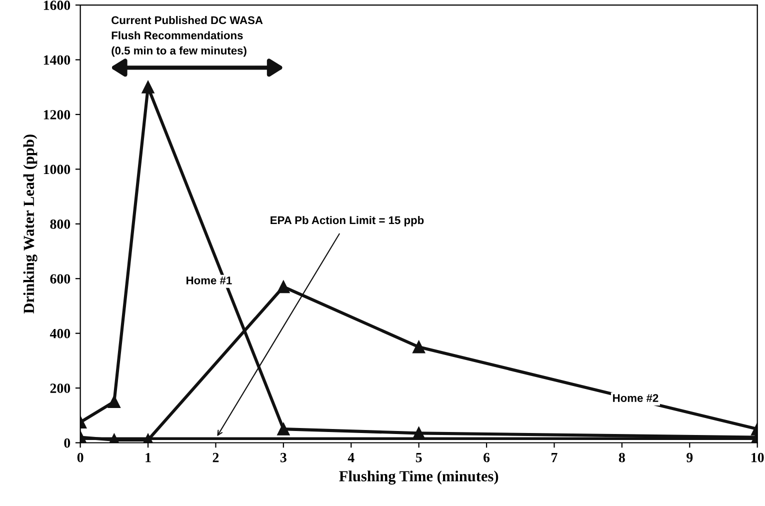 This screenshot has width=765, height=506. Describe the element at coordinates (57, 5) in the screenshot. I see `y-tick-label: 1600` at that location.